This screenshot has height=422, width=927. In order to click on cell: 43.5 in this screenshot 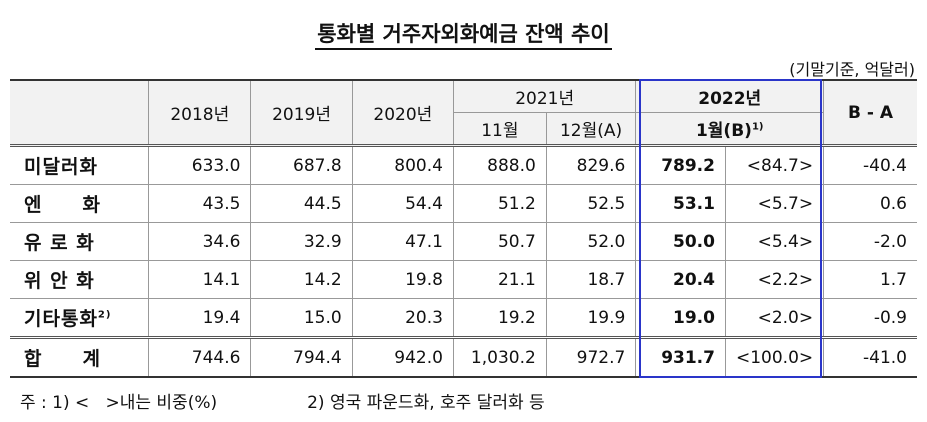, I will do `click(200, 203)`.